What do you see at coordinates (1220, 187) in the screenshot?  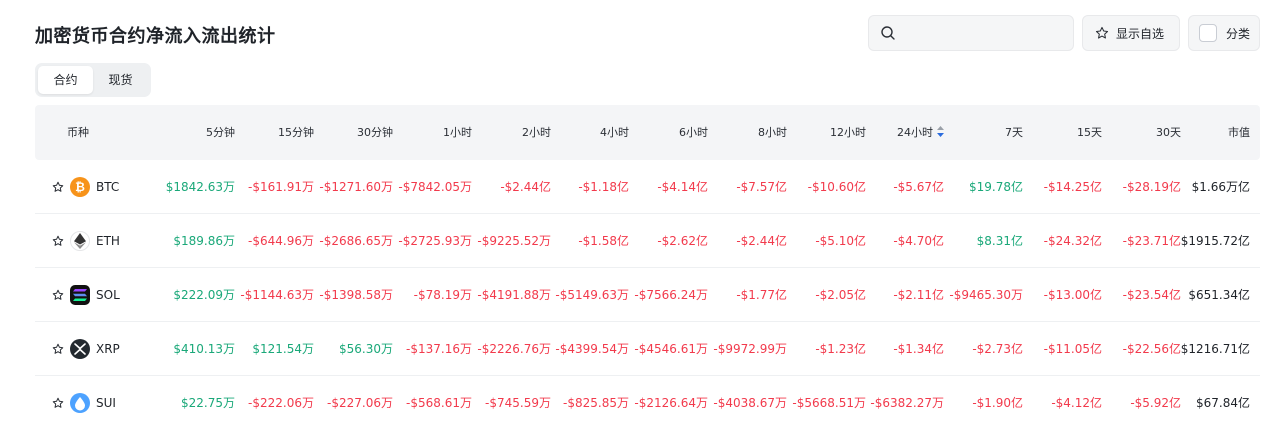 I see `market-cap-cell: $1.66万亿` at bounding box center [1220, 187].